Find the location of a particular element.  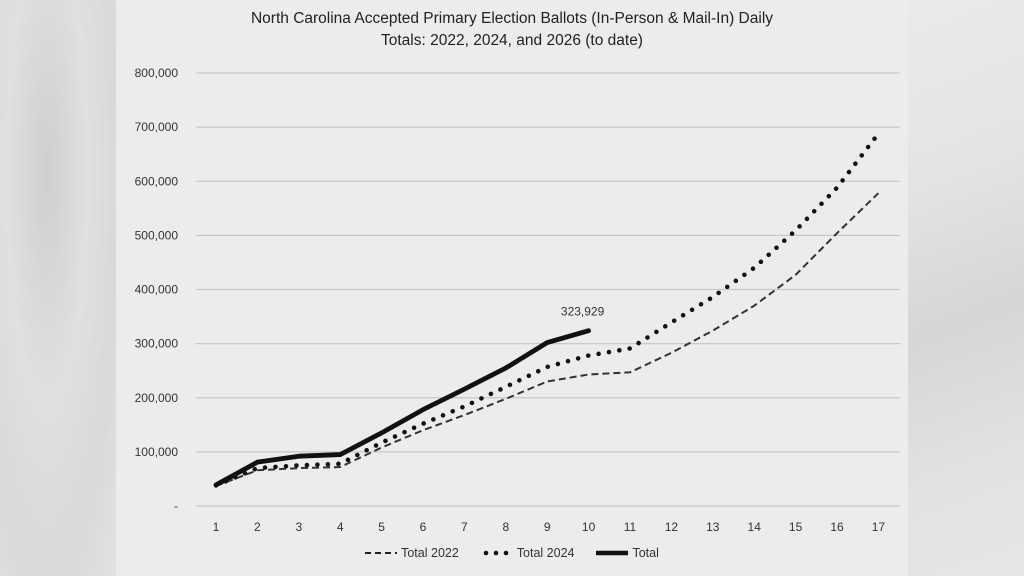

x-tick-label: 3 is located at coordinates (298, 527).